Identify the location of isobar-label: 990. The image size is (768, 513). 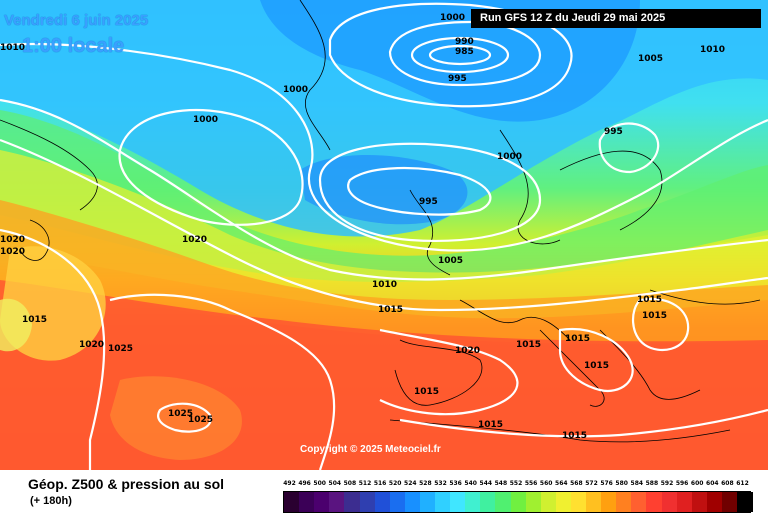
(464, 42).